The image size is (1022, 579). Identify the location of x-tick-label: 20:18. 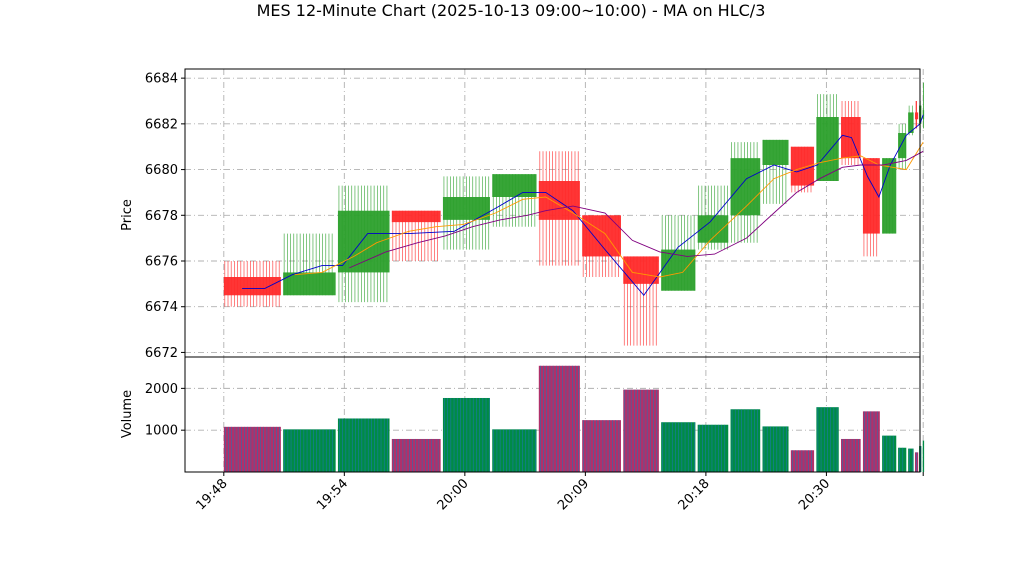
(694, 494).